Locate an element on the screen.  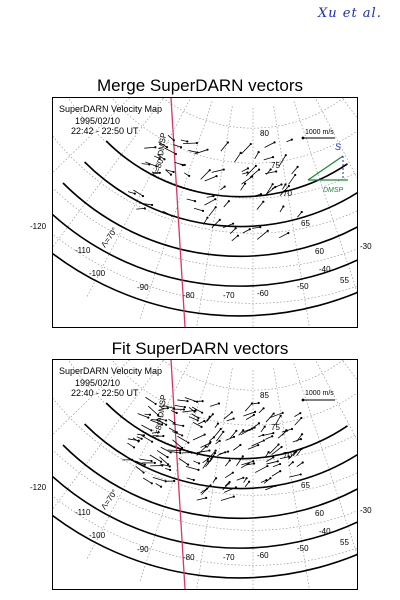
longitude-label: -50 is located at coordinates (303, 548).